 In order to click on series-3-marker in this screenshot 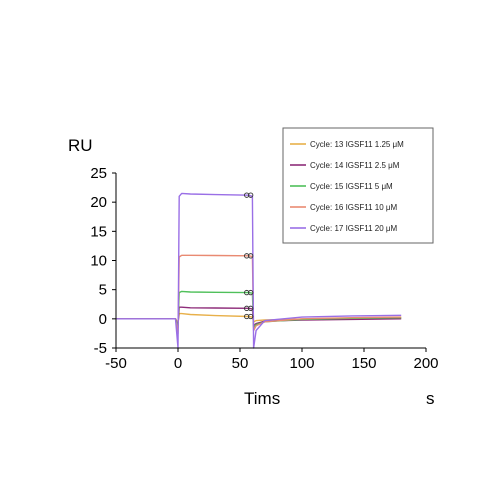, I will do `click(251, 292)`.